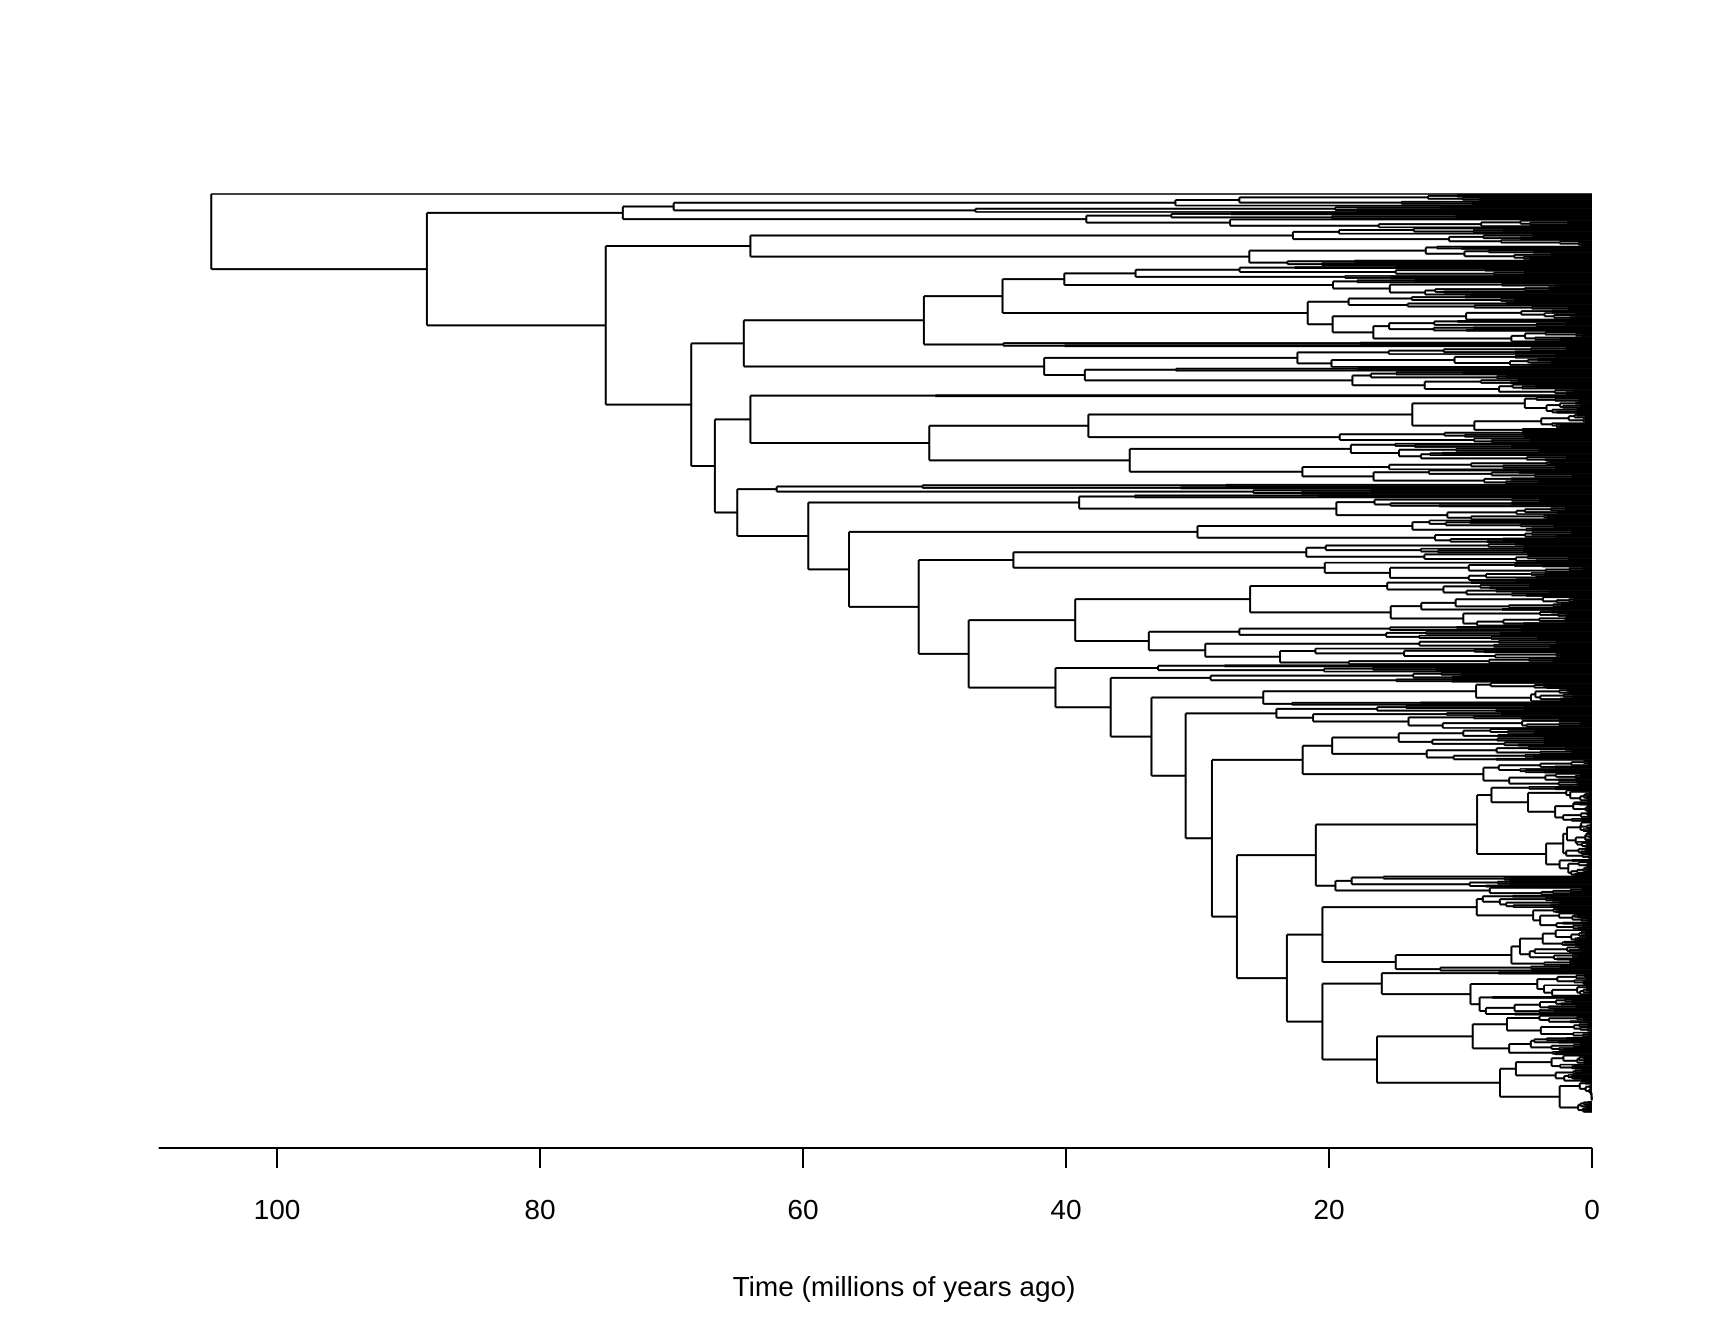 This screenshot has width=1728, height=1344. Describe the element at coordinates (802, 1209) in the screenshot. I see `x-tick-label: 60` at that location.